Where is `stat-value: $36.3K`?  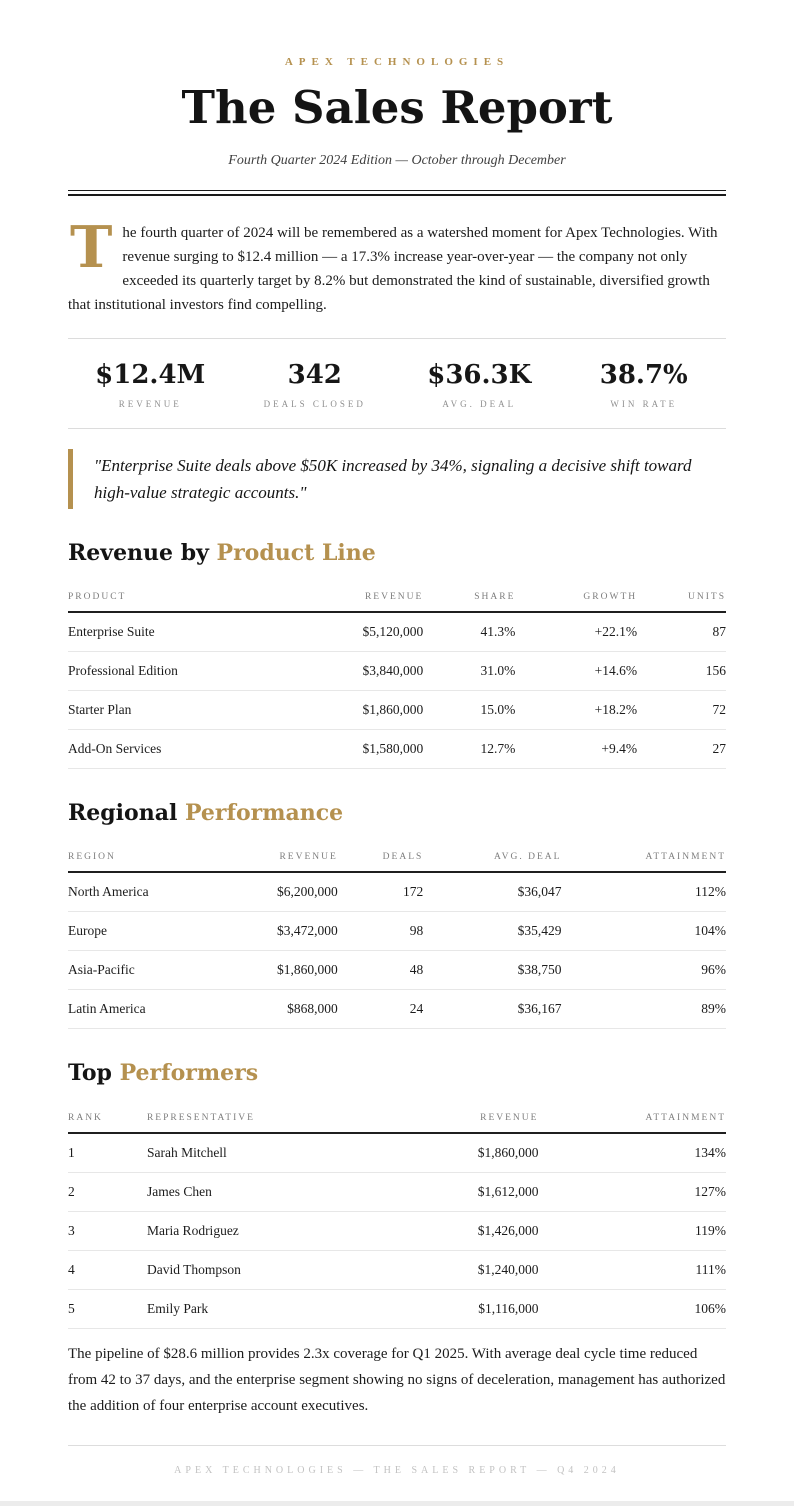 stat-value: $36.3K is located at coordinates (479, 374).